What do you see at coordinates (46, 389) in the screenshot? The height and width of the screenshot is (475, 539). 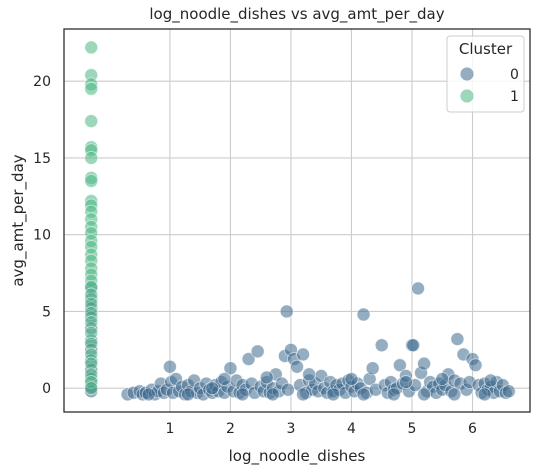 I see `y-tick-label: 0` at bounding box center [46, 389].